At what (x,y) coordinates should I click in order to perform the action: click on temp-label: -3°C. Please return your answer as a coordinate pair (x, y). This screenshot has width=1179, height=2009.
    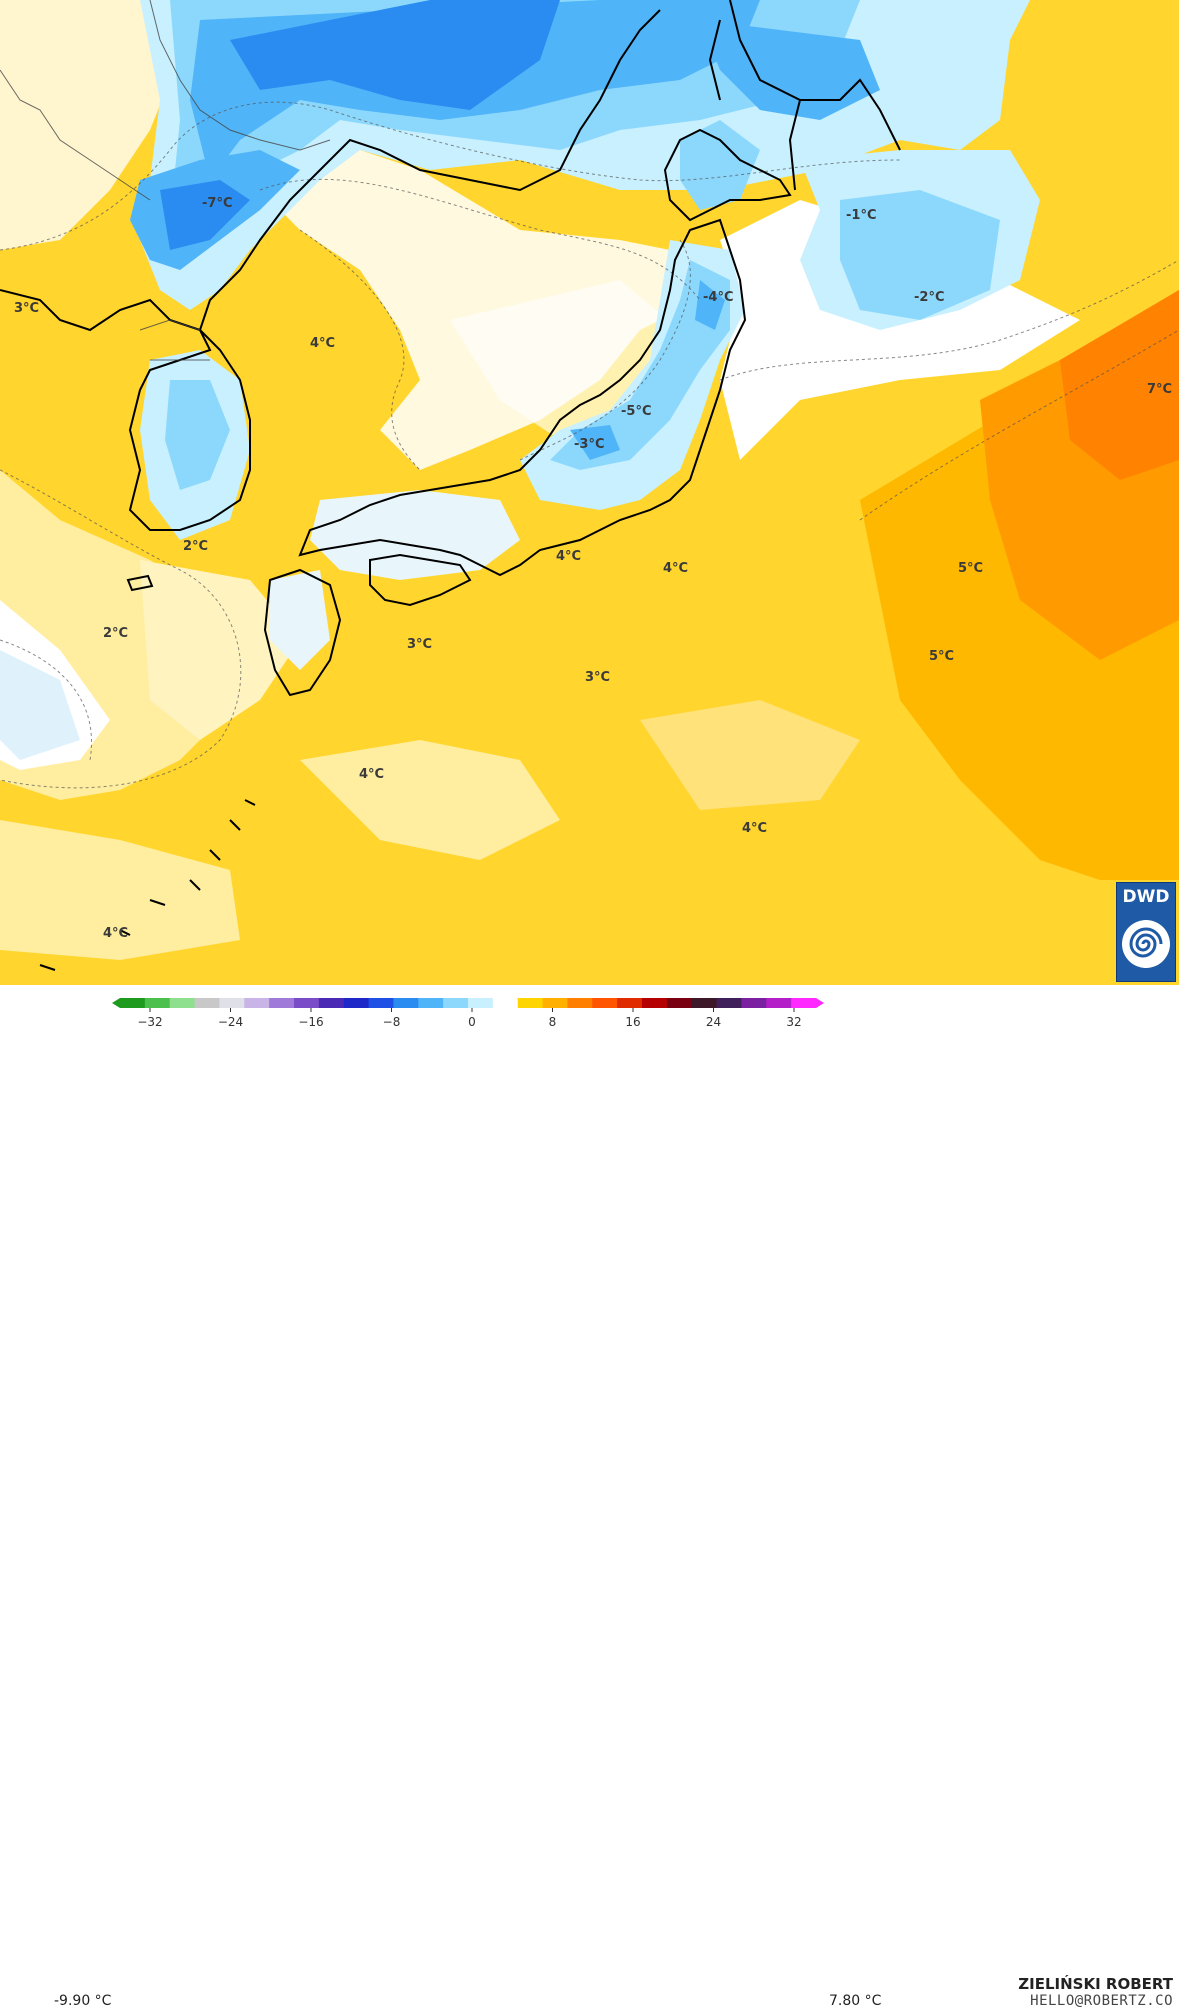
    Looking at the image, I should click on (589, 444).